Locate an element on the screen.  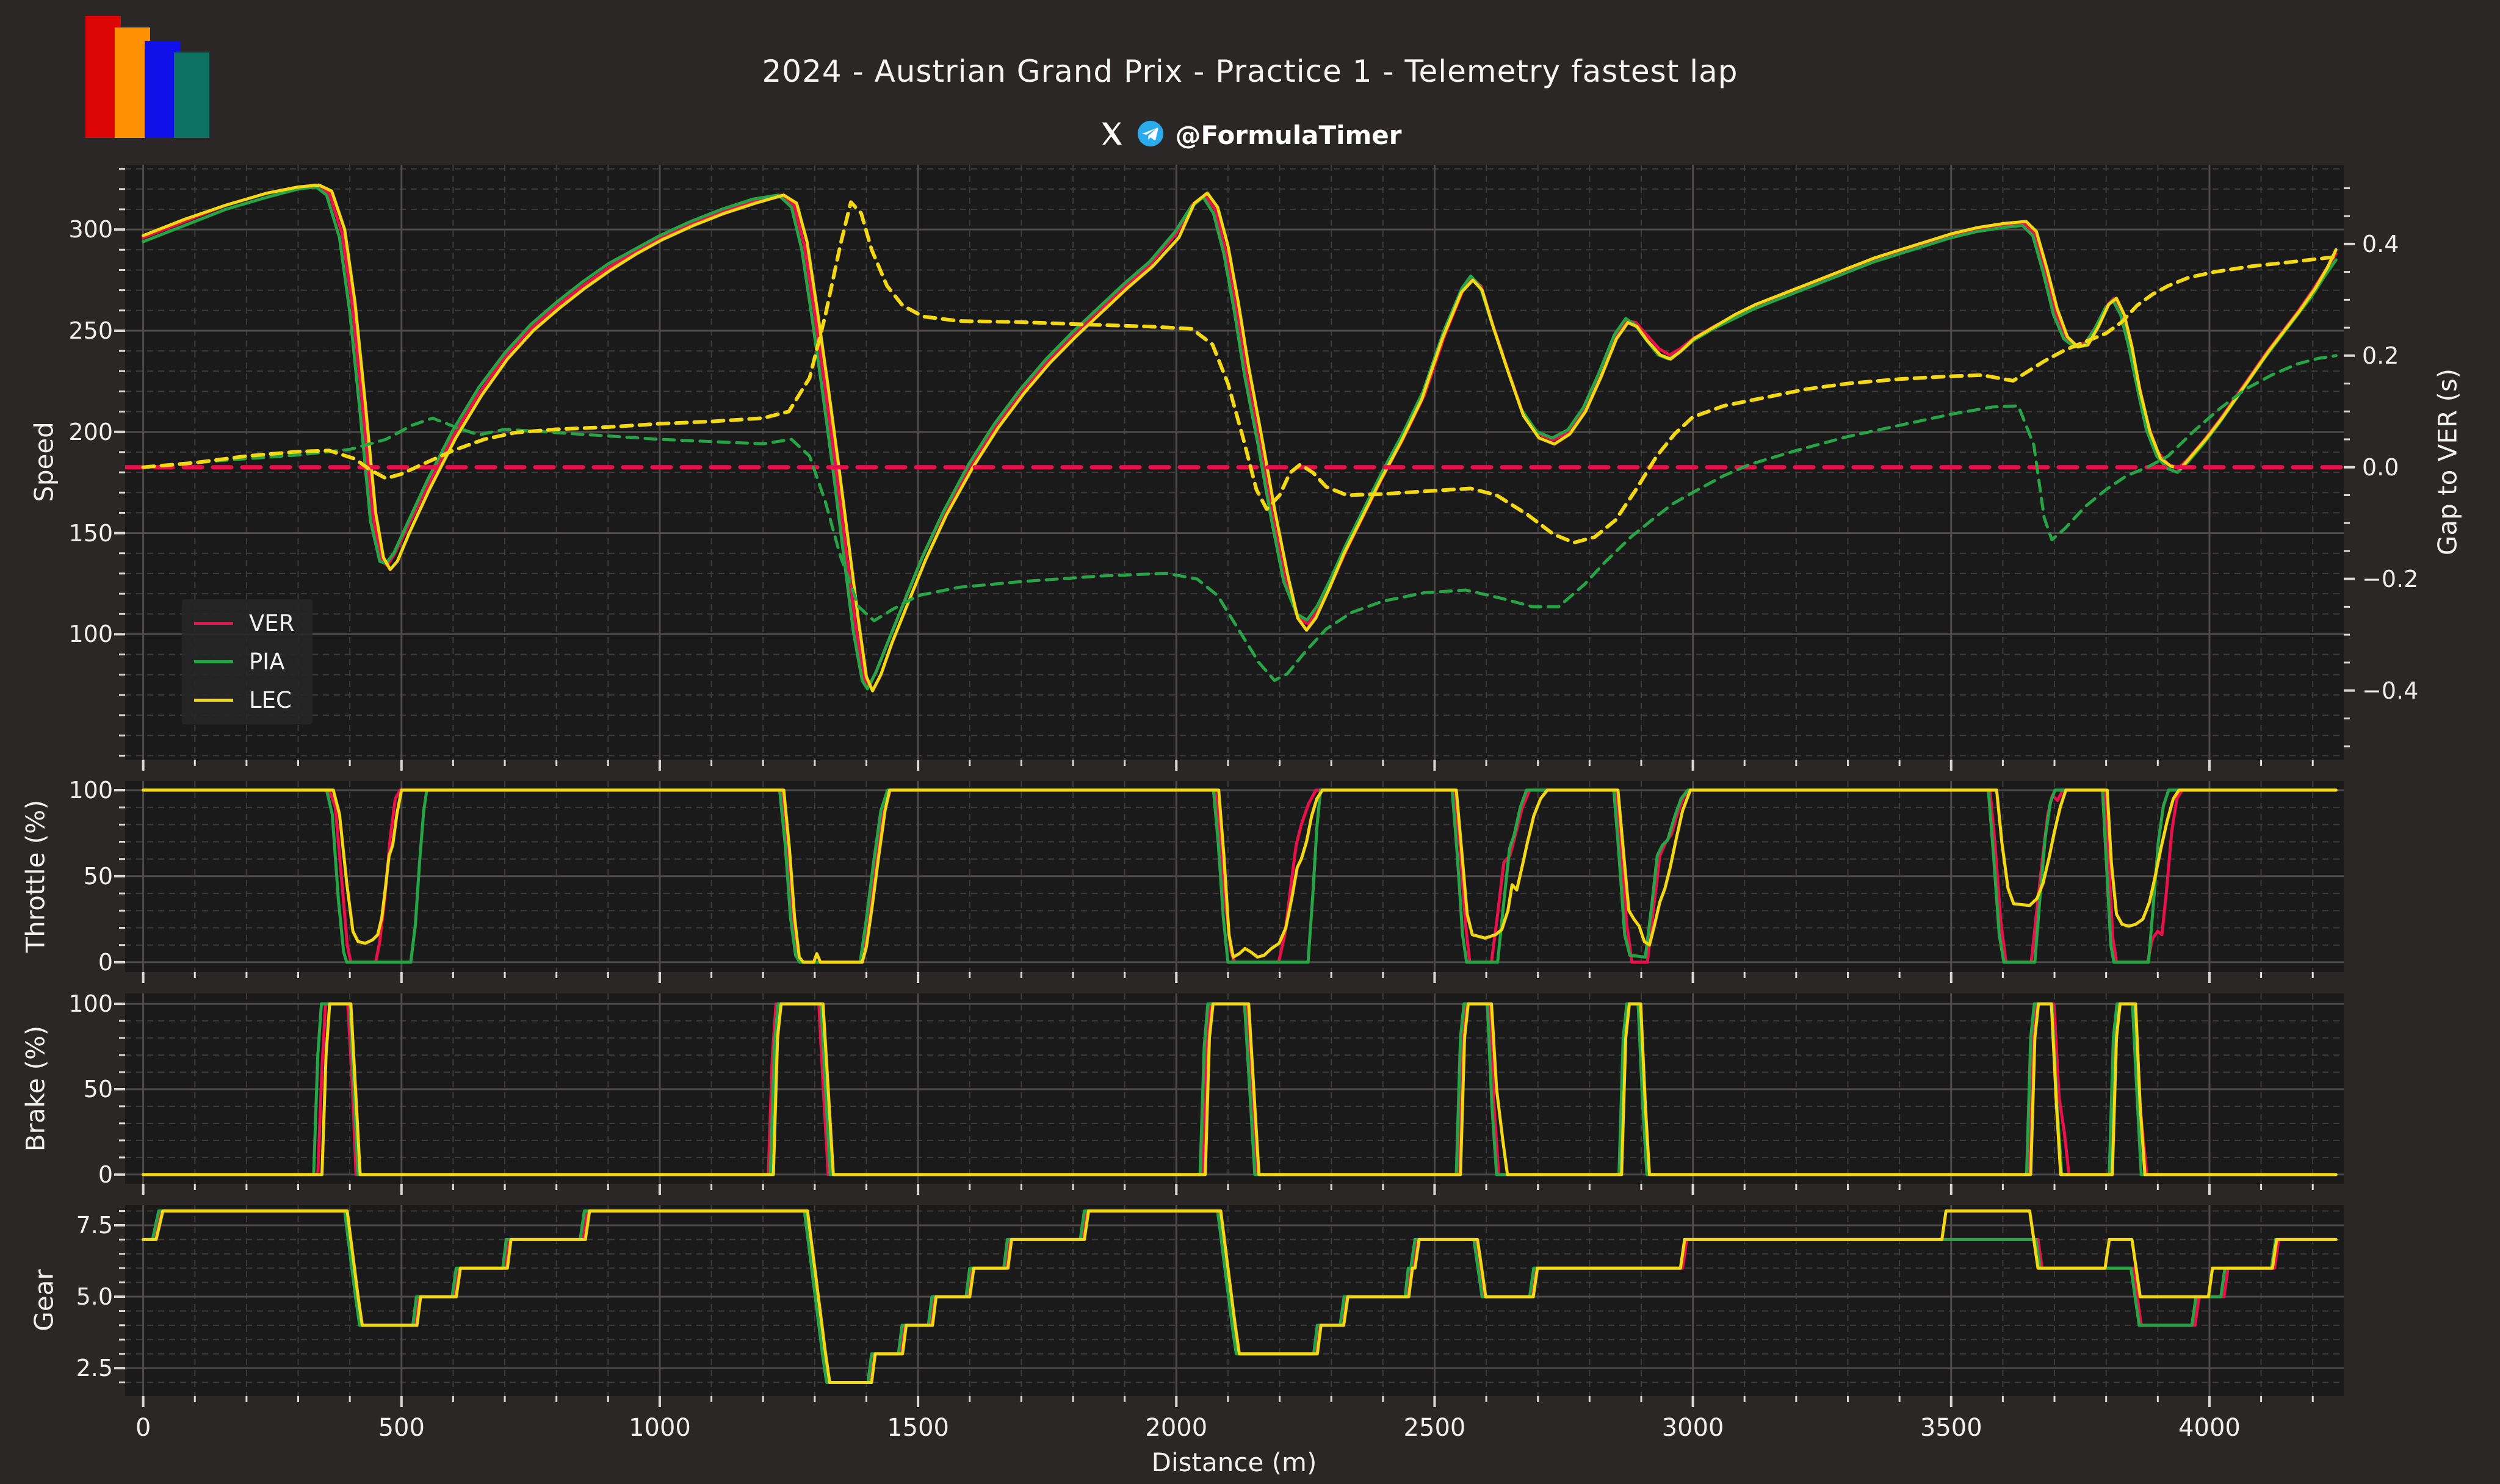
x-tick-label: 500 is located at coordinates (402, 1428).